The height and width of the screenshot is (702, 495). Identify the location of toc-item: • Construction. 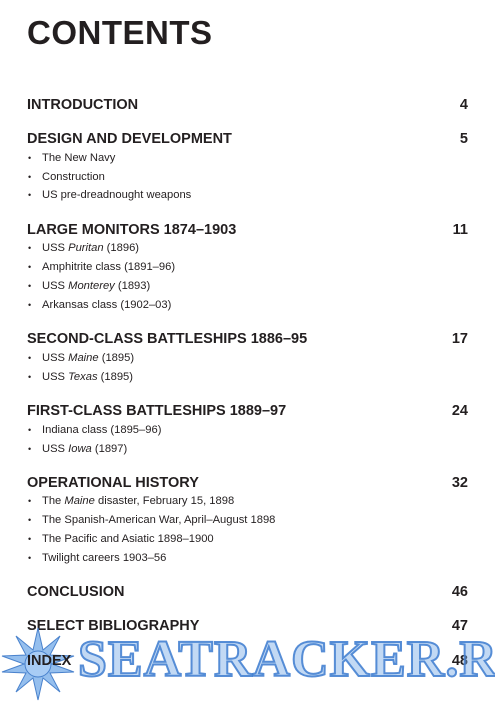
(66, 177).